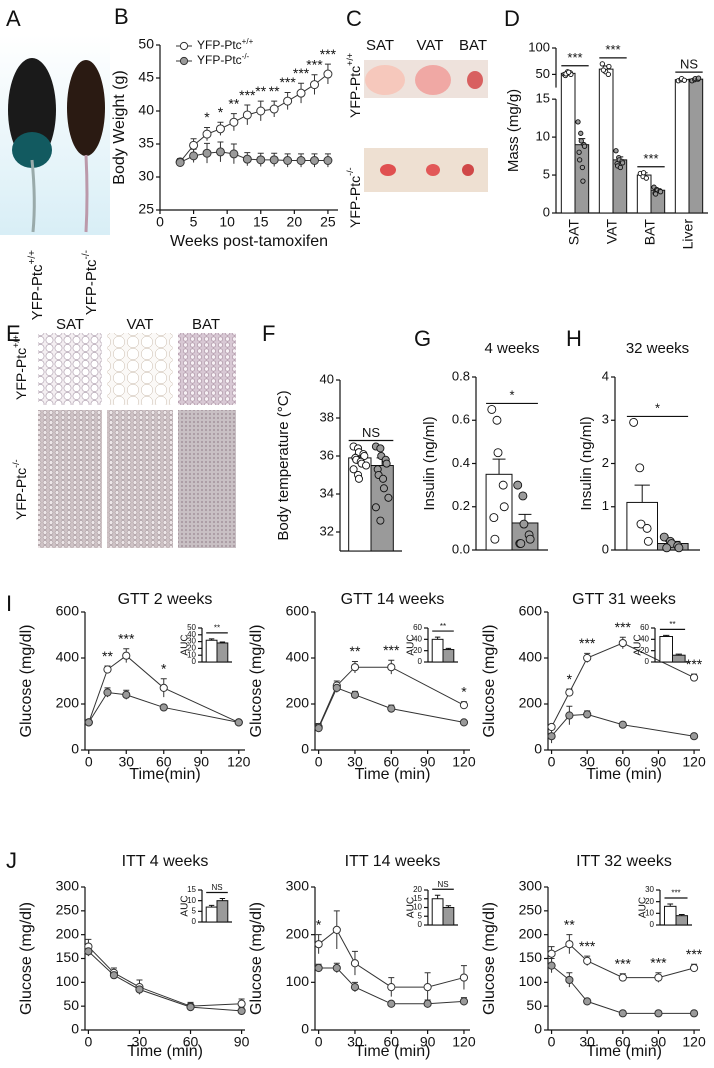  I want to click on x-tick-label: 120, so click(694, 1042).